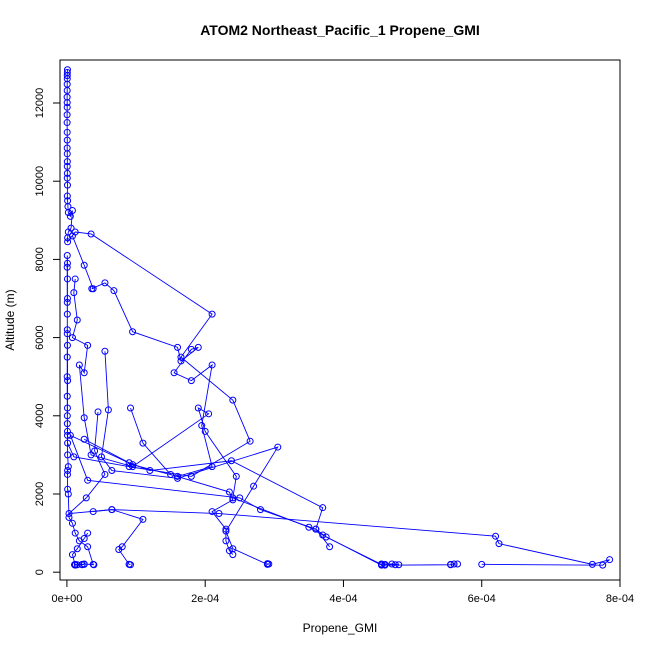 The height and width of the screenshot is (650, 650). Describe the element at coordinates (340, 30) in the screenshot. I see `chart-title: ATOM2 Northeast_Pacific_1 Propene_GMI` at that location.